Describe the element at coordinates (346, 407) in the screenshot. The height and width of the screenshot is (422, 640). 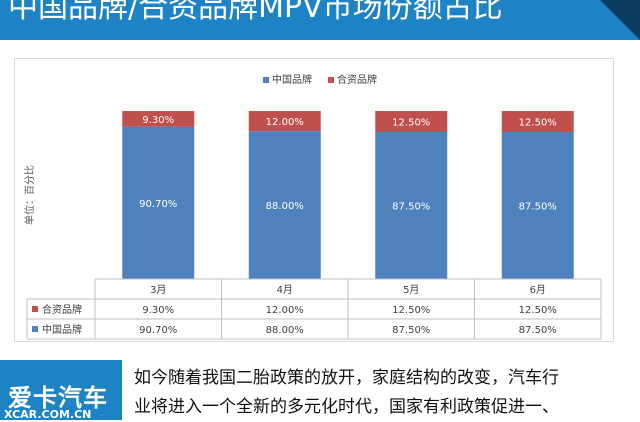
I see `article-line: 业将进入一个全新的多元化时代，国家有利政策促进一、` at that location.